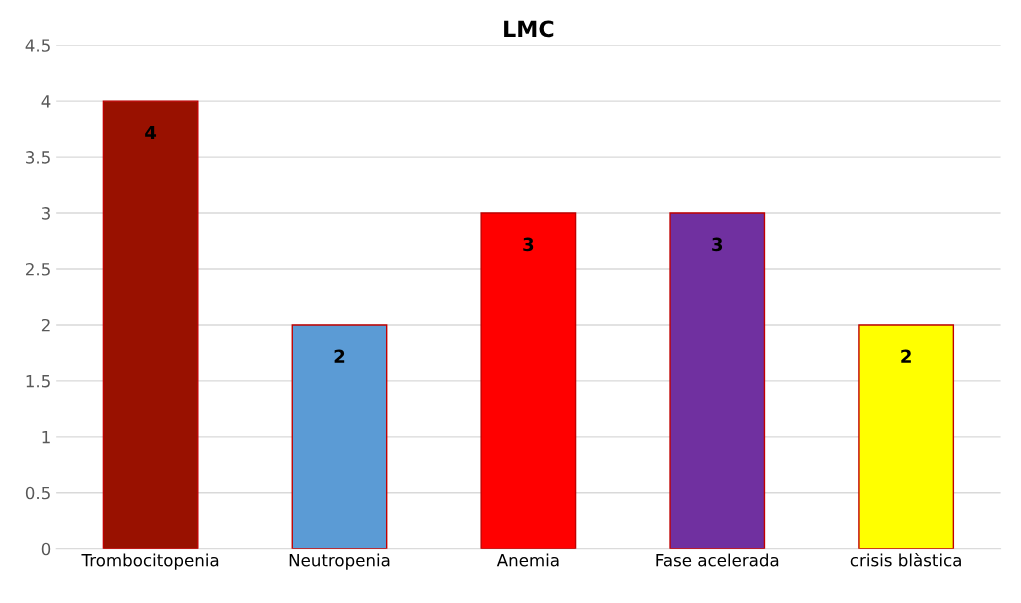 This screenshot has width=1021, height=603. Describe the element at coordinates (46, 437) in the screenshot. I see `y-tick-label: 1` at that location.